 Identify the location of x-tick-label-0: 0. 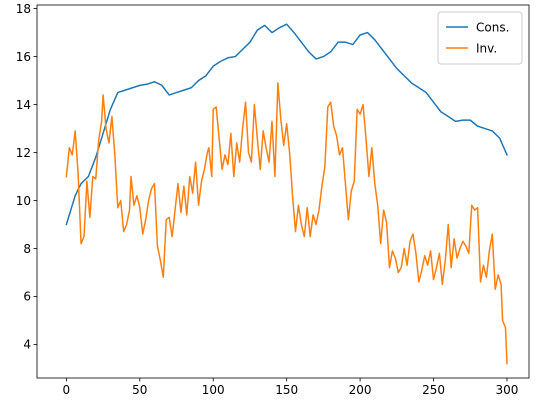
(67, 390).